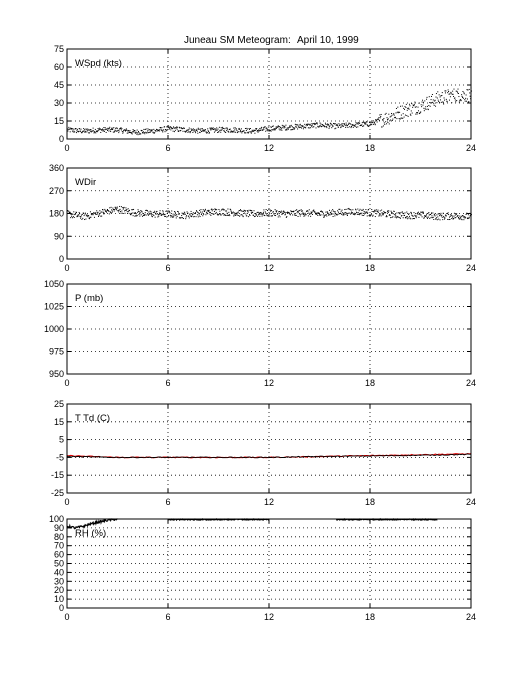 The image size is (520, 683). What do you see at coordinates (59, 422) in the screenshot?
I see `temp-ytick-label: 15` at bounding box center [59, 422].